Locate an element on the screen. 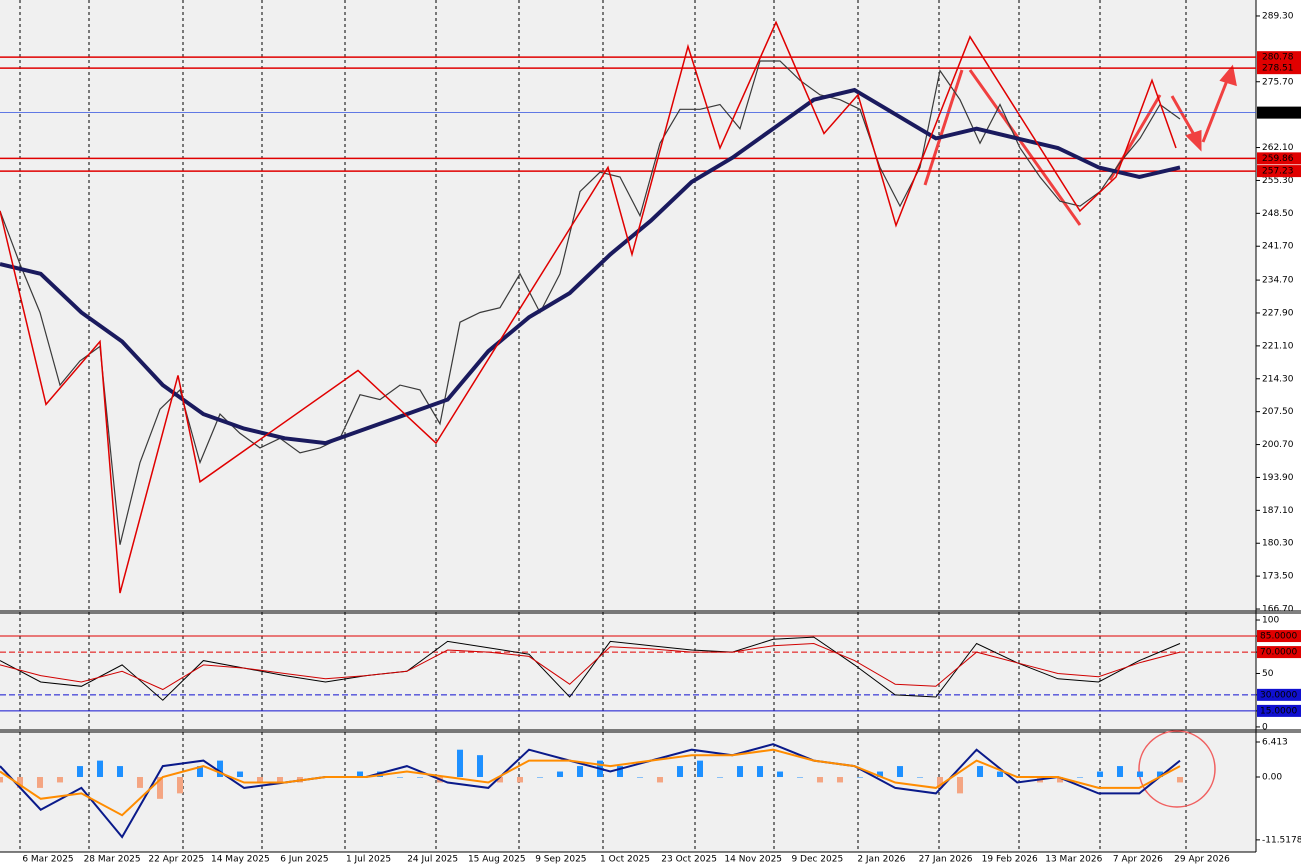 This screenshot has width=1301, height=867. x-tick-label: 2 Jan 2026 is located at coordinates (881, 860).